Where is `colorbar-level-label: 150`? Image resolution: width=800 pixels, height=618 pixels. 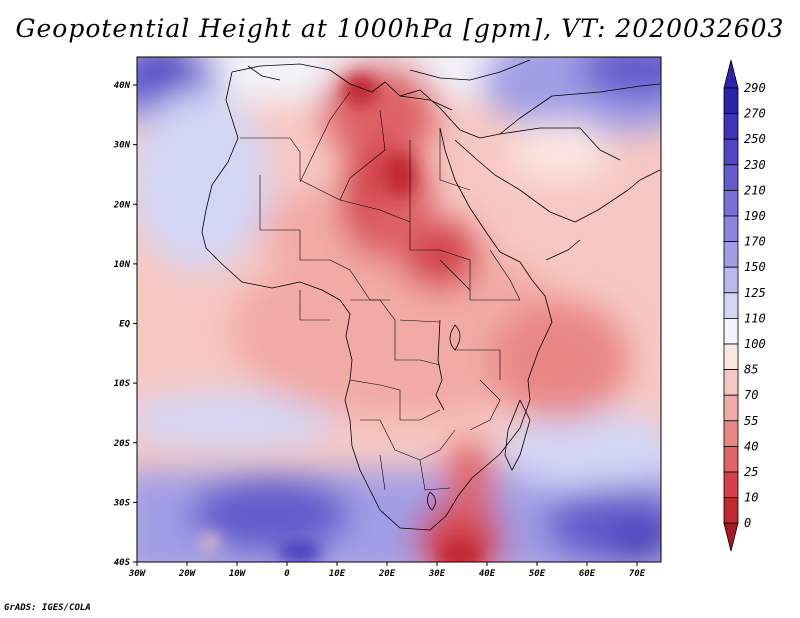
colorbar-level-label: 150 is located at coordinates (755, 267).